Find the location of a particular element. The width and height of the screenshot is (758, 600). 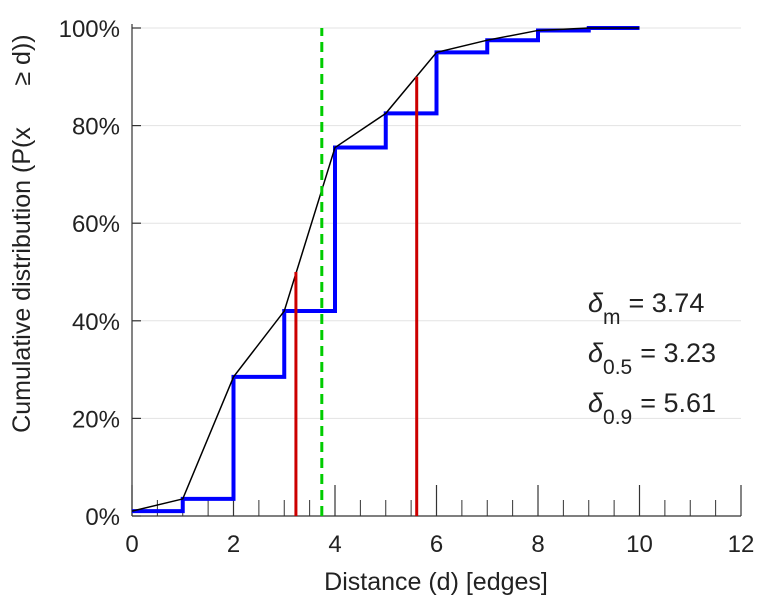

delta-subscript: m is located at coordinates (612, 317).